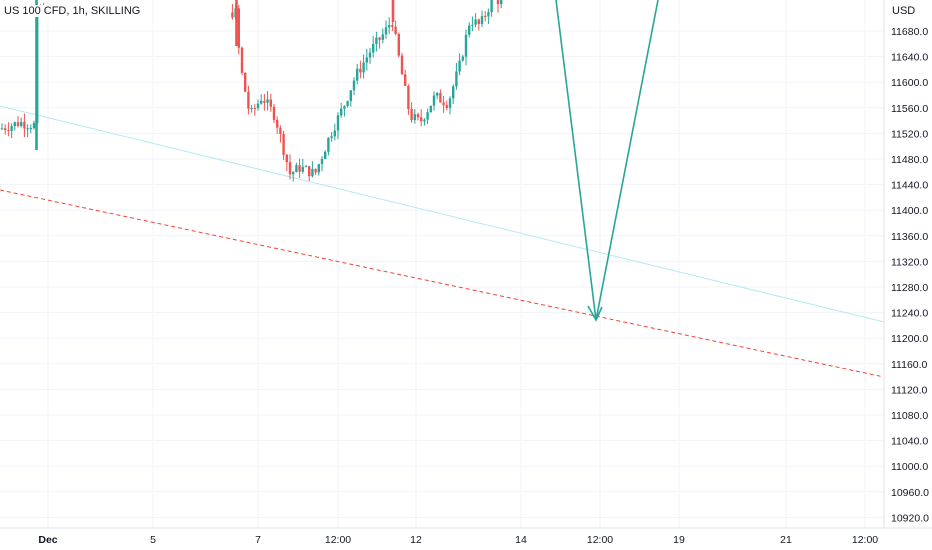 This screenshot has height=550, width=932. Describe the element at coordinates (910, 518) in the screenshot. I see `price-tick-label: 10920.0` at that location.